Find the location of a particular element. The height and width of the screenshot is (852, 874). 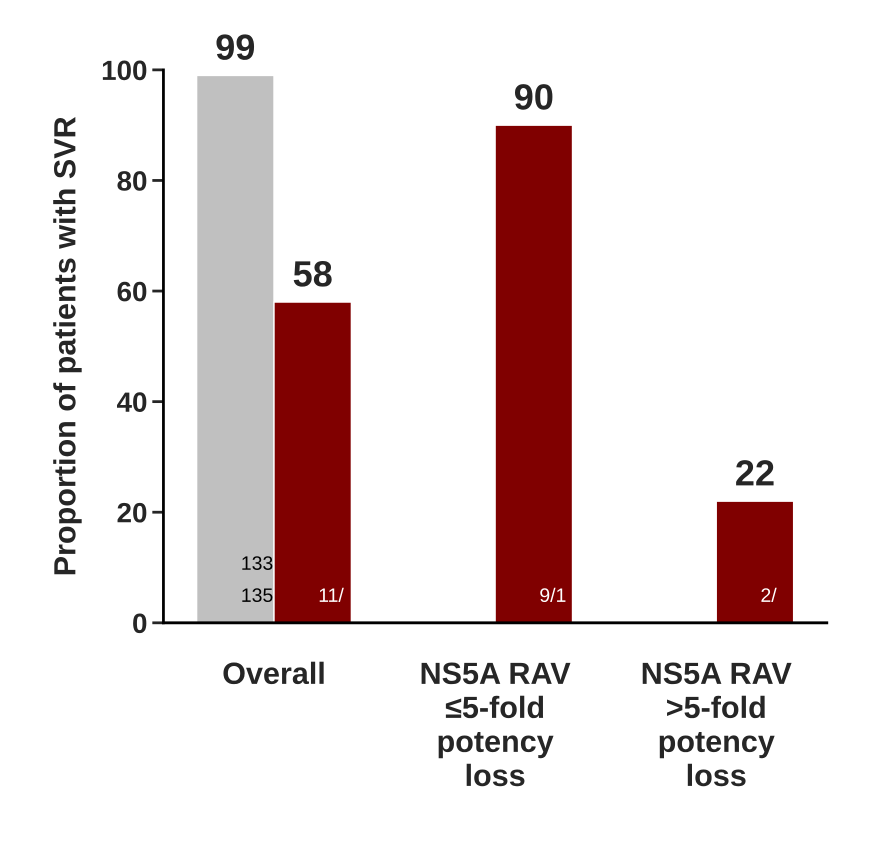

y-tick-label: 20 is located at coordinates (132, 512).